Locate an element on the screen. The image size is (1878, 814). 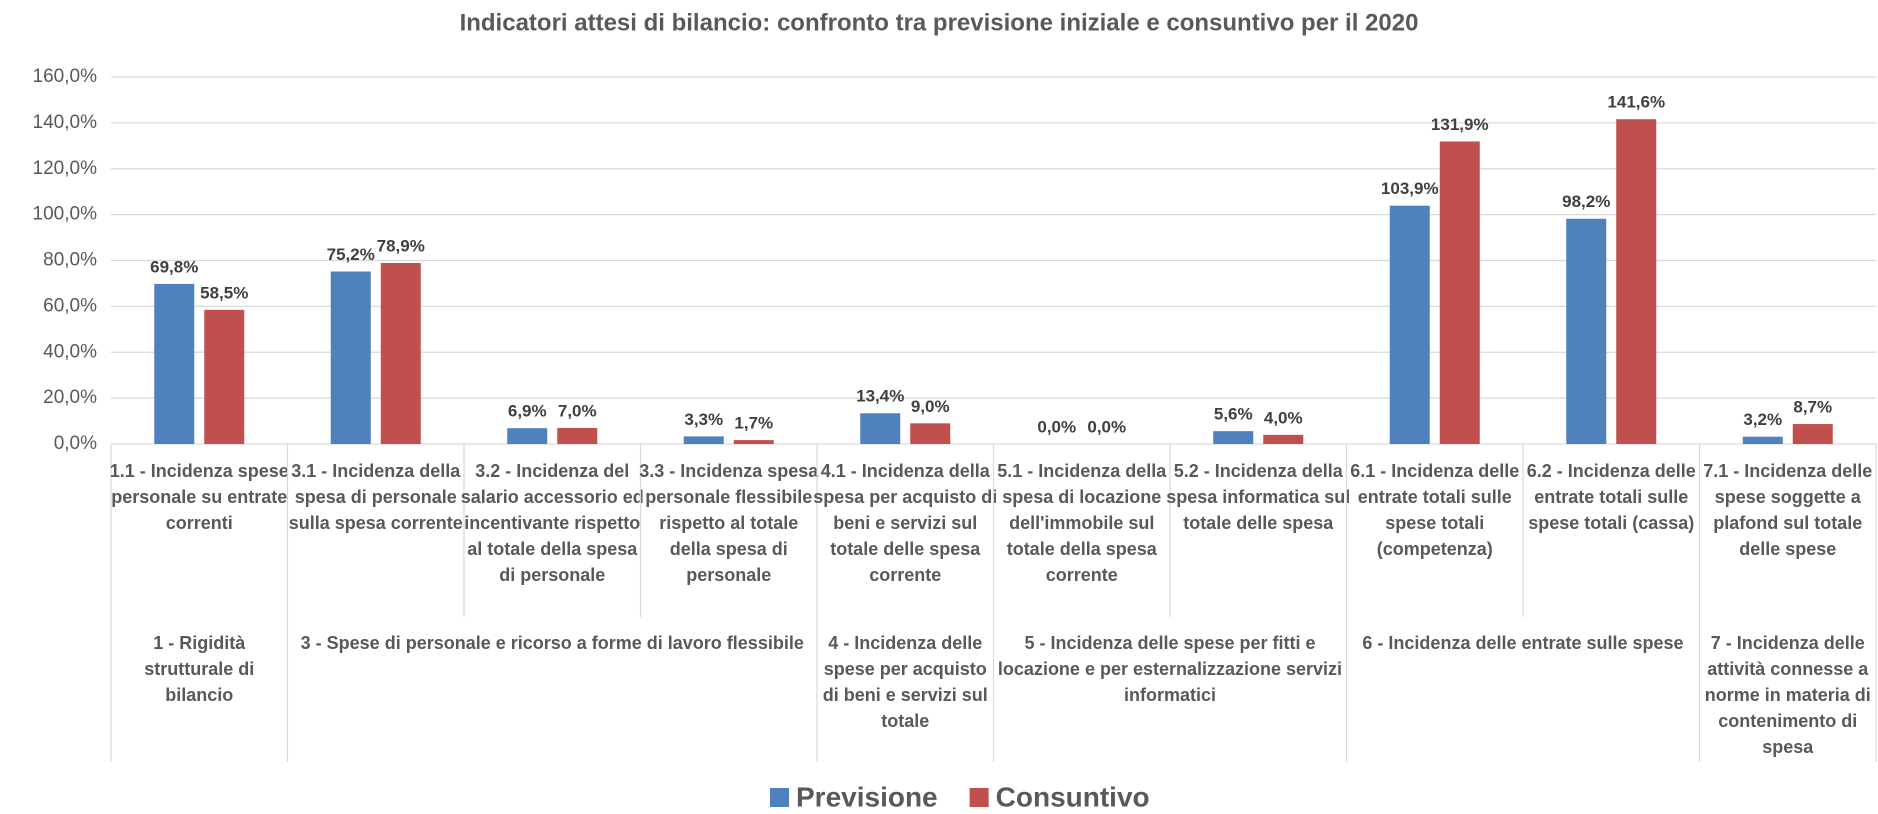
value-label: 131,9% is located at coordinates (1460, 124).